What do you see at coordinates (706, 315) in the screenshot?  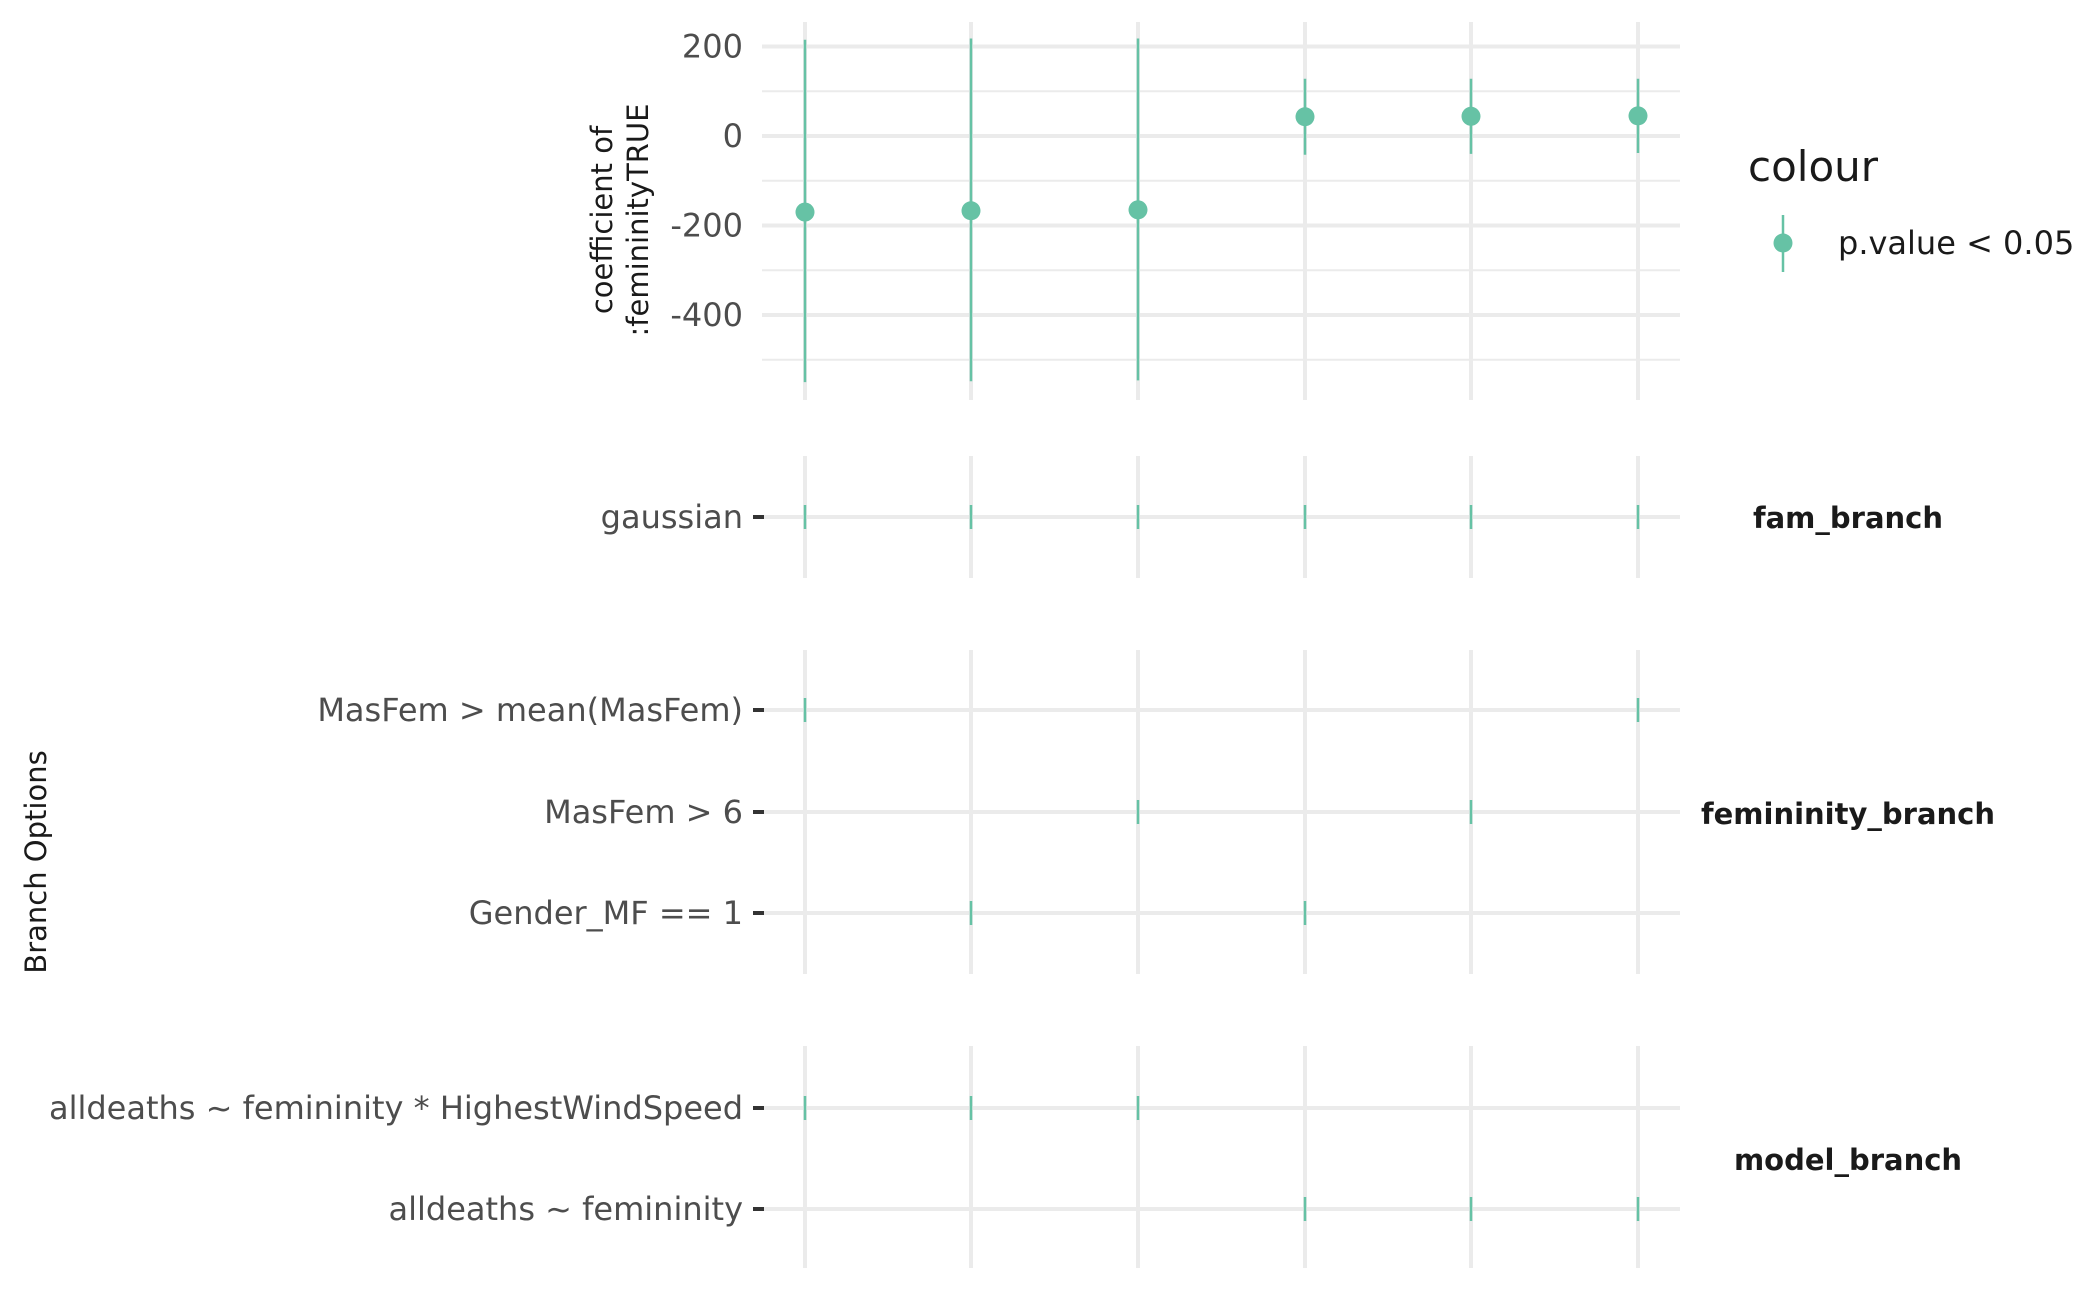 I see `top-ytick-label-4: -400` at bounding box center [706, 315].